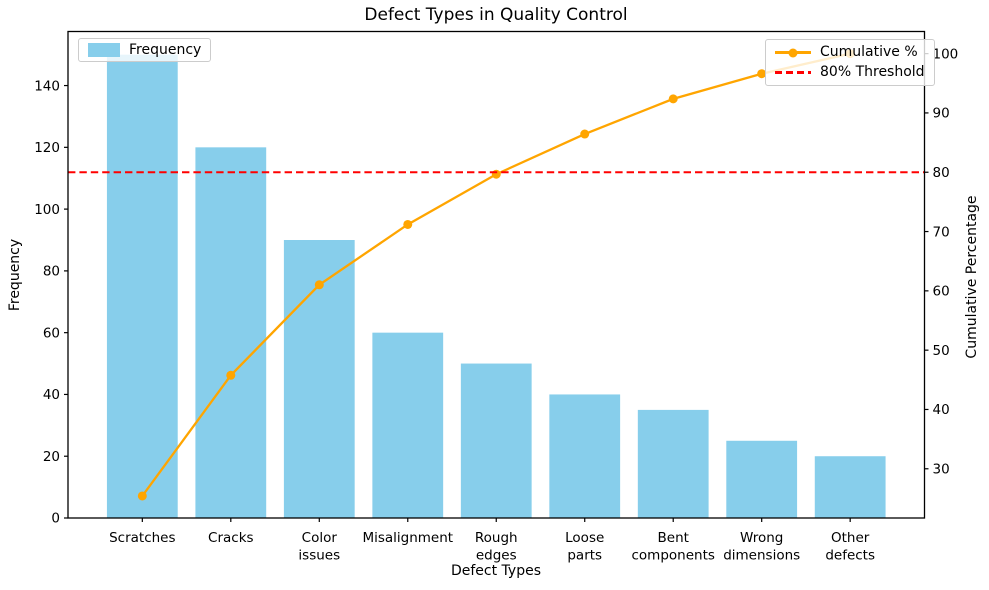  What do you see at coordinates (496, 547) in the screenshot?
I see `x-tick-label: Rough edges` at bounding box center [496, 547].